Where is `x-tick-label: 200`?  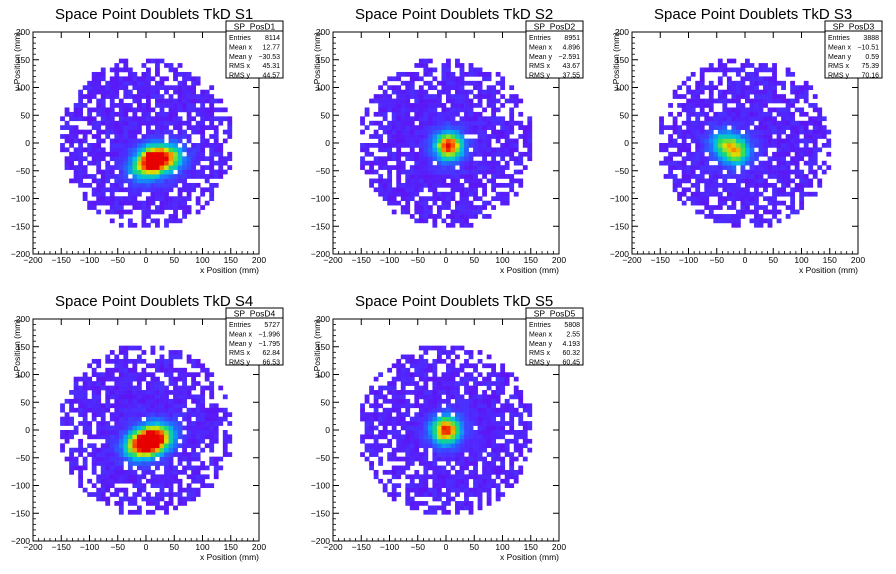
x-tick-label: 200 is located at coordinates (559, 260).